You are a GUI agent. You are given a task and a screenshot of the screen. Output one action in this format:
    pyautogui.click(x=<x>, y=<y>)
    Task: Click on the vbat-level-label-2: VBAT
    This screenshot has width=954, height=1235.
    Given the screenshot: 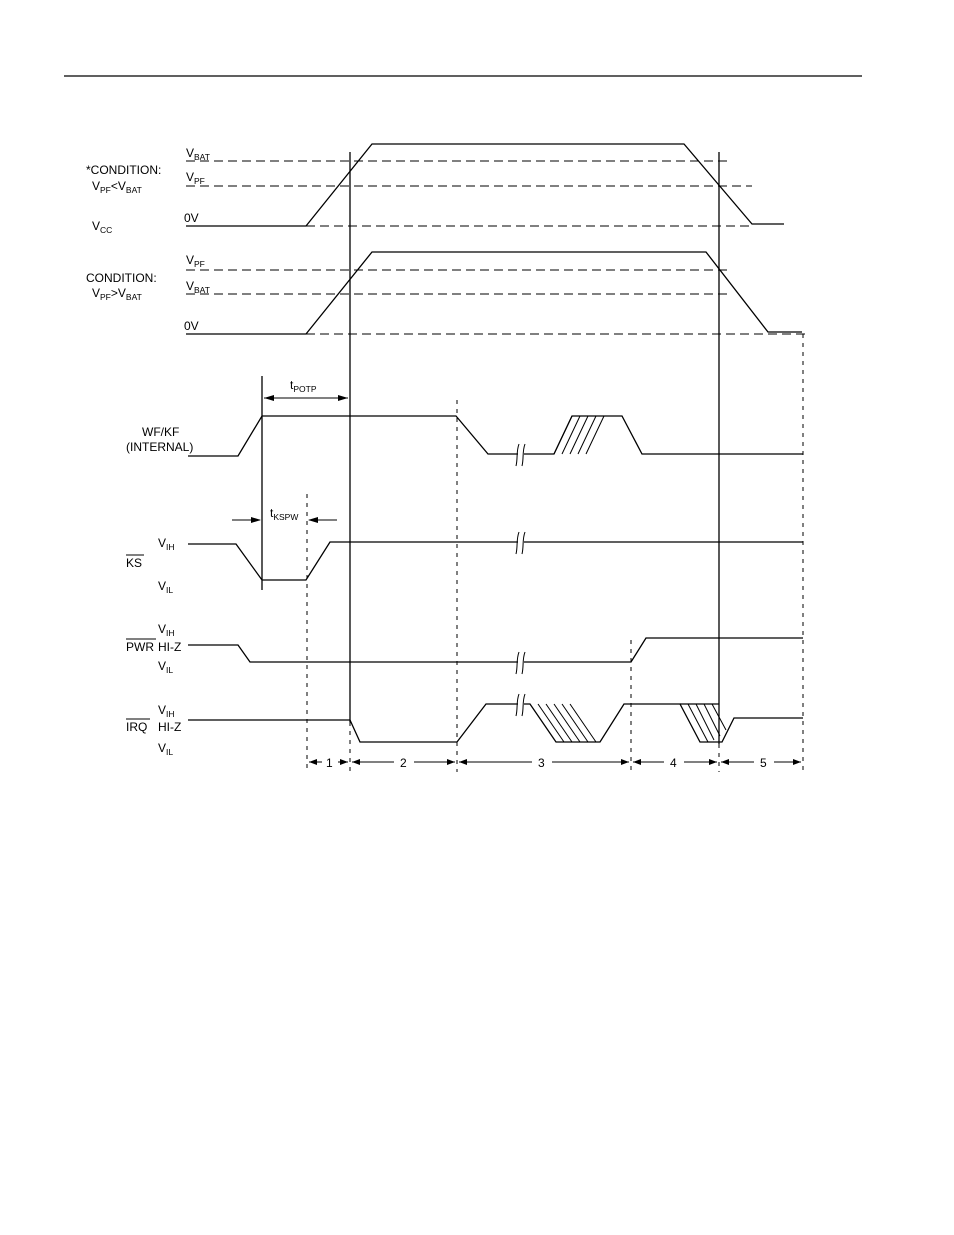 What is the action you would take?
    pyautogui.click(x=198, y=287)
    